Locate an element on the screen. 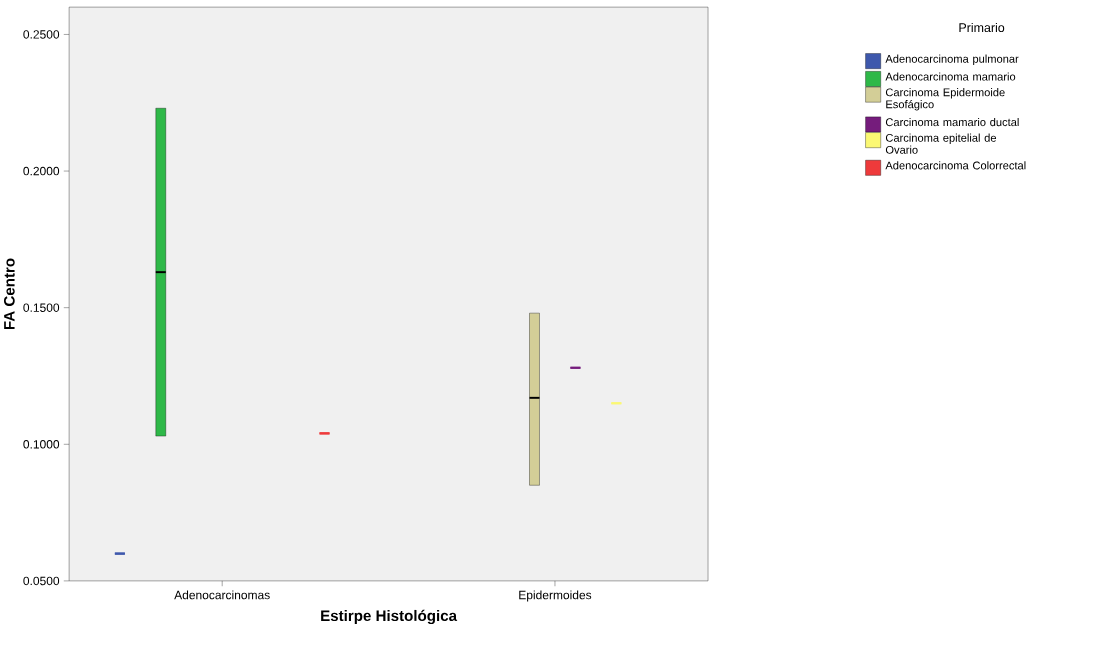  x-tick-label: Adenocarcinomas is located at coordinates (222, 595).